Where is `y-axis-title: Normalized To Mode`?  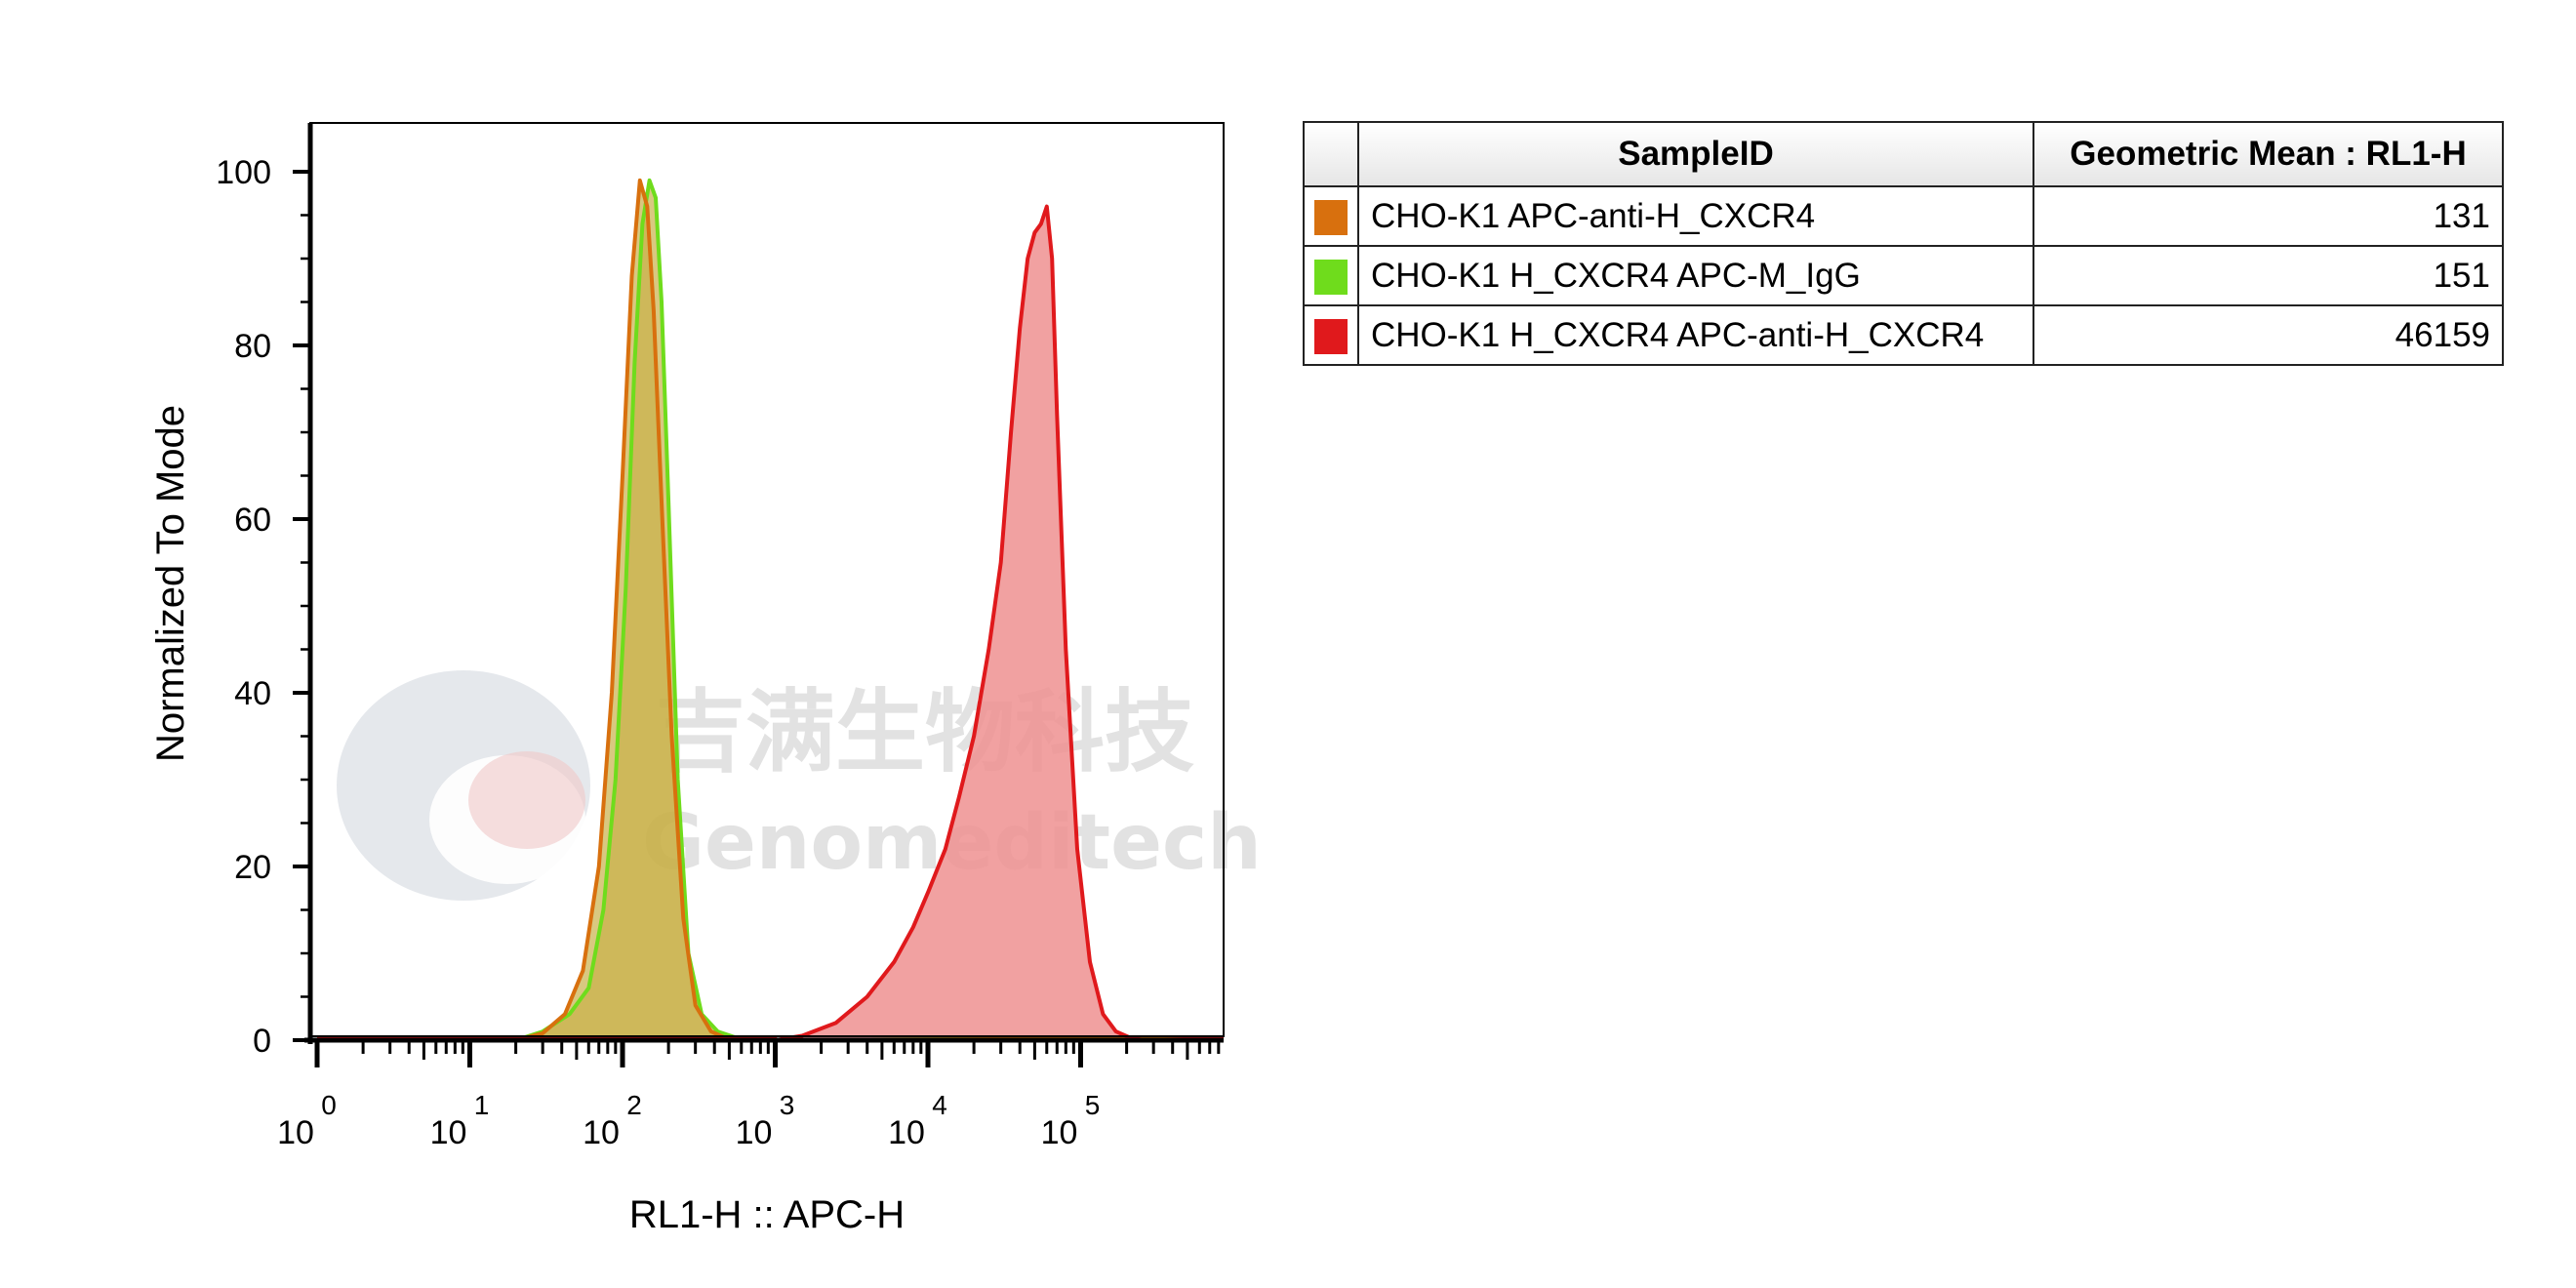 y-axis-title: Normalized To Mode is located at coordinates (170, 583).